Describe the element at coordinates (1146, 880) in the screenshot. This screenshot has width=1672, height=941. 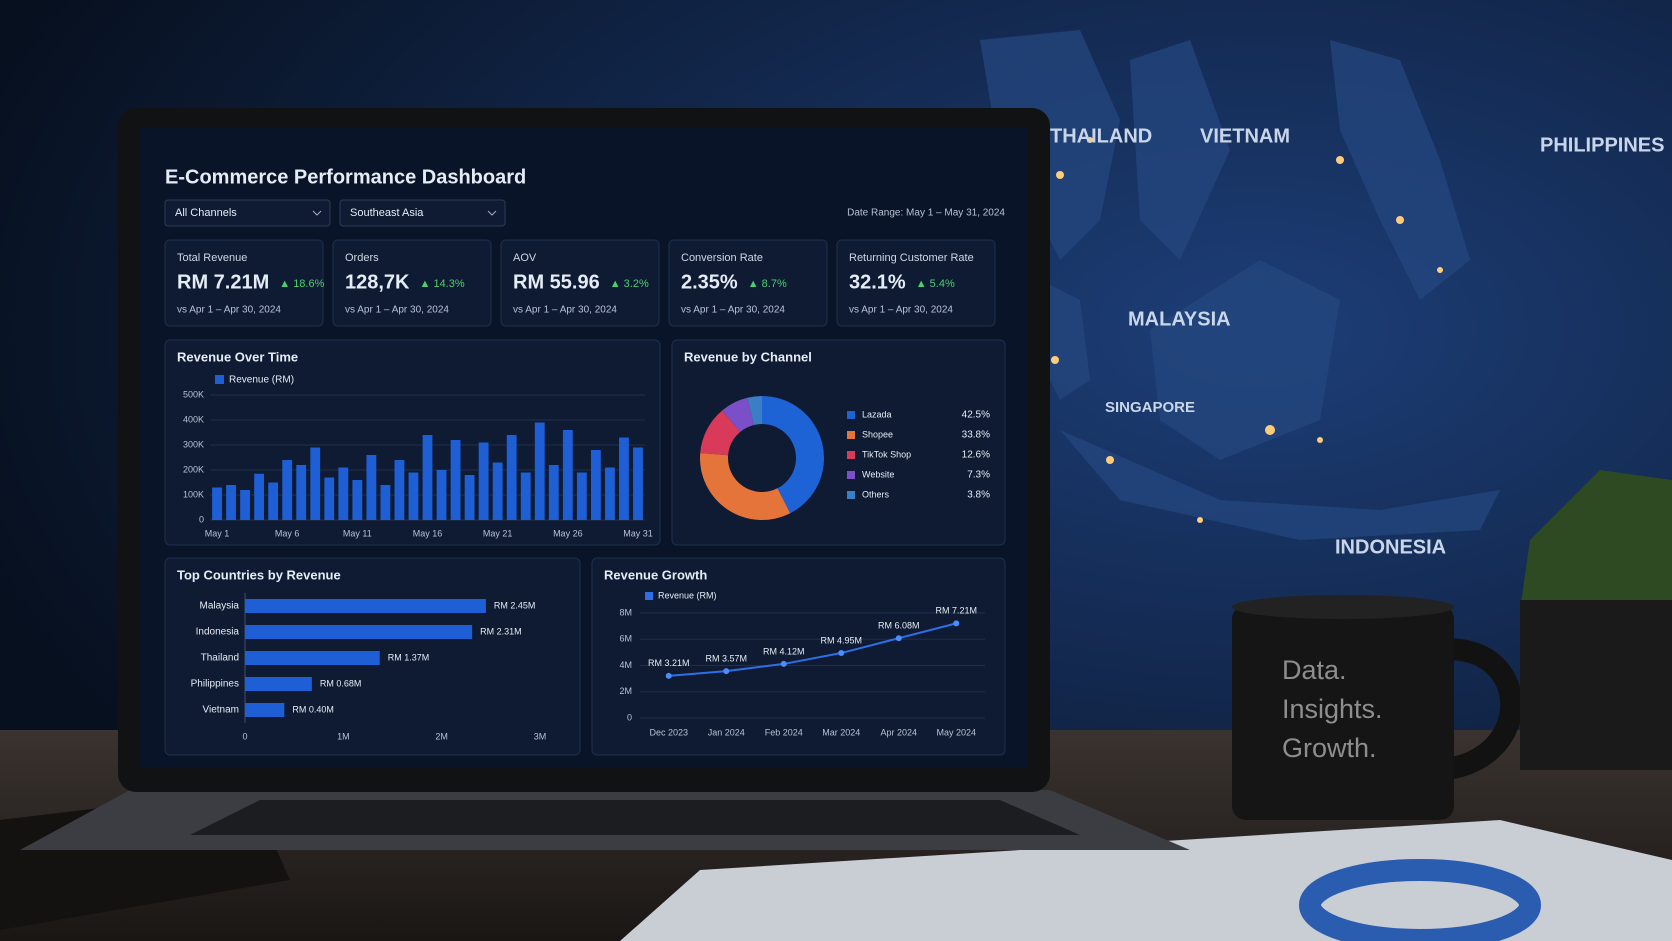
I see `paper` at that location.